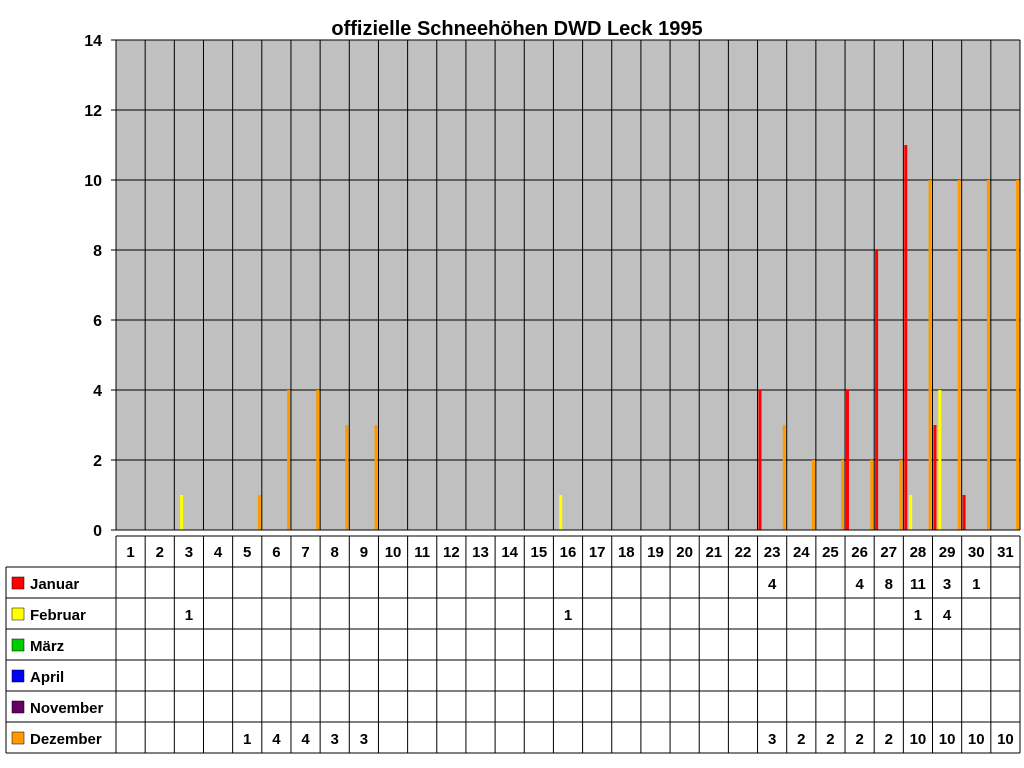 The height and width of the screenshot is (768, 1024). What do you see at coordinates (889, 584) in the screenshot?
I see `table-value: 8` at bounding box center [889, 584].